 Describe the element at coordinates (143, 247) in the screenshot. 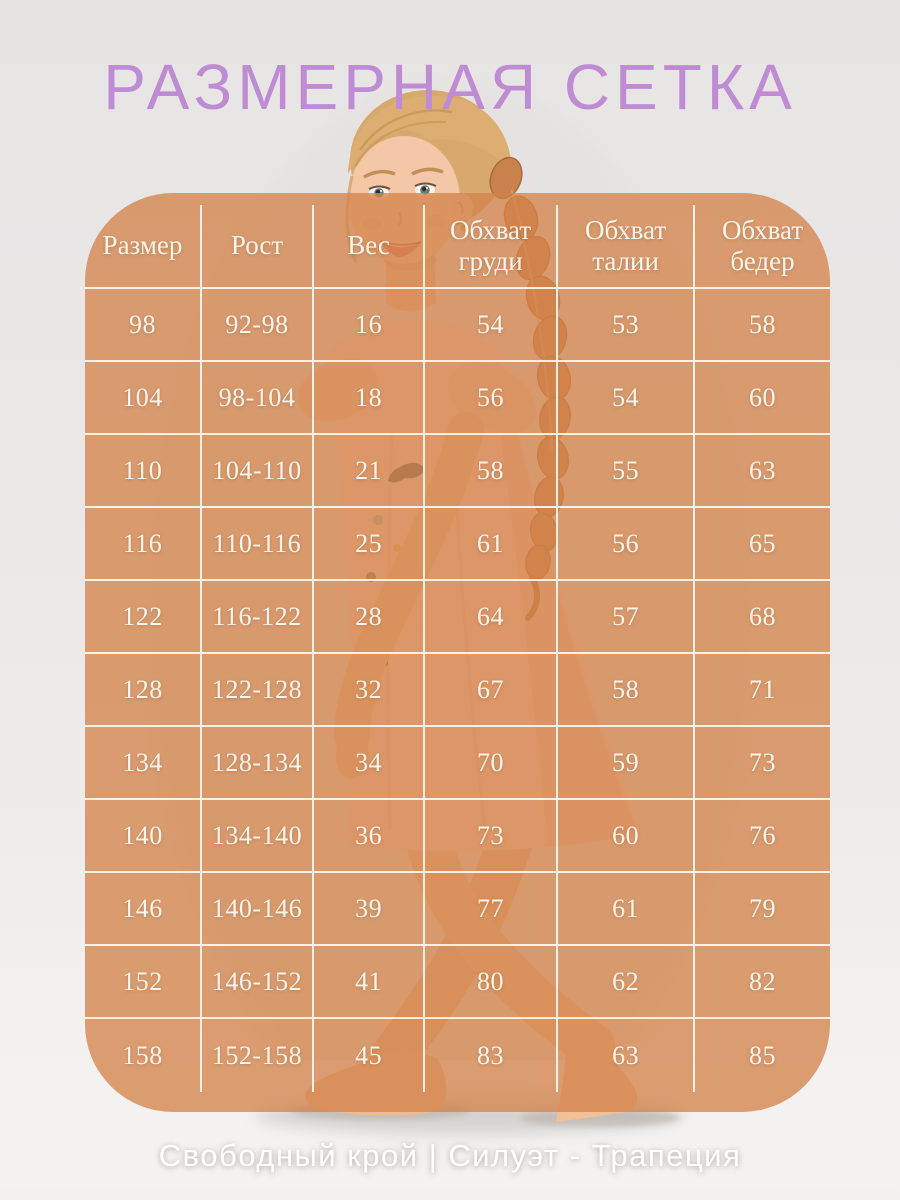

I see `header-cell: Размер` at that location.